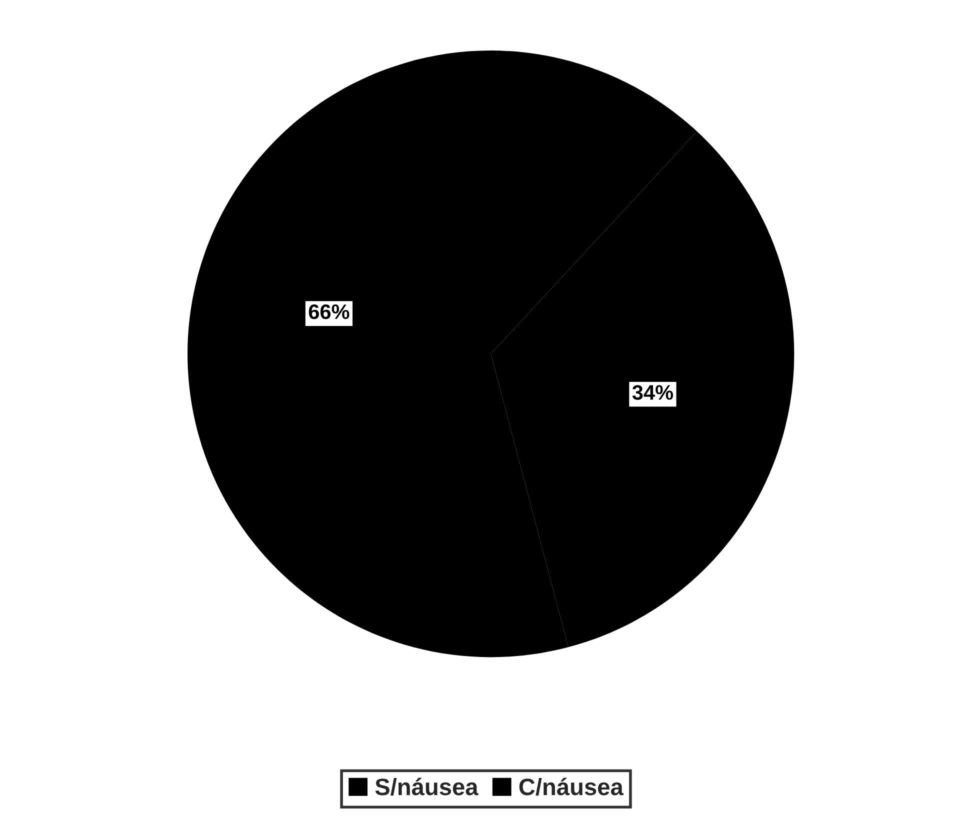  Describe the element at coordinates (653, 392) in the screenshot. I see `data-label: 34%` at that location.